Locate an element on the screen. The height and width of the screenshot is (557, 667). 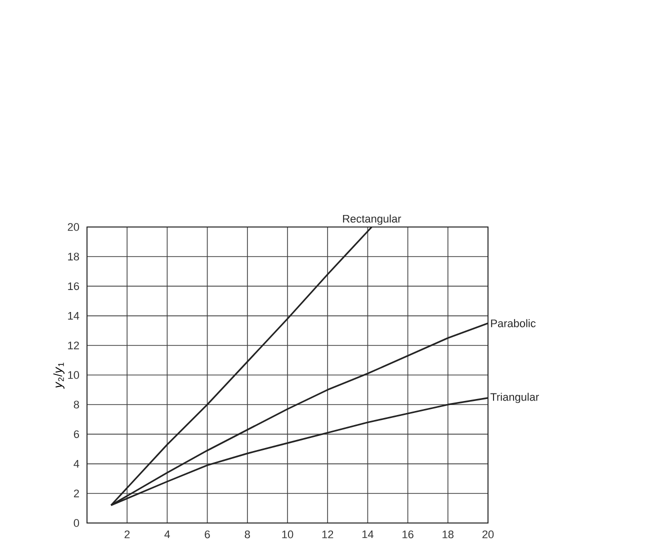
y-tick-label: 16 is located at coordinates (74, 286).